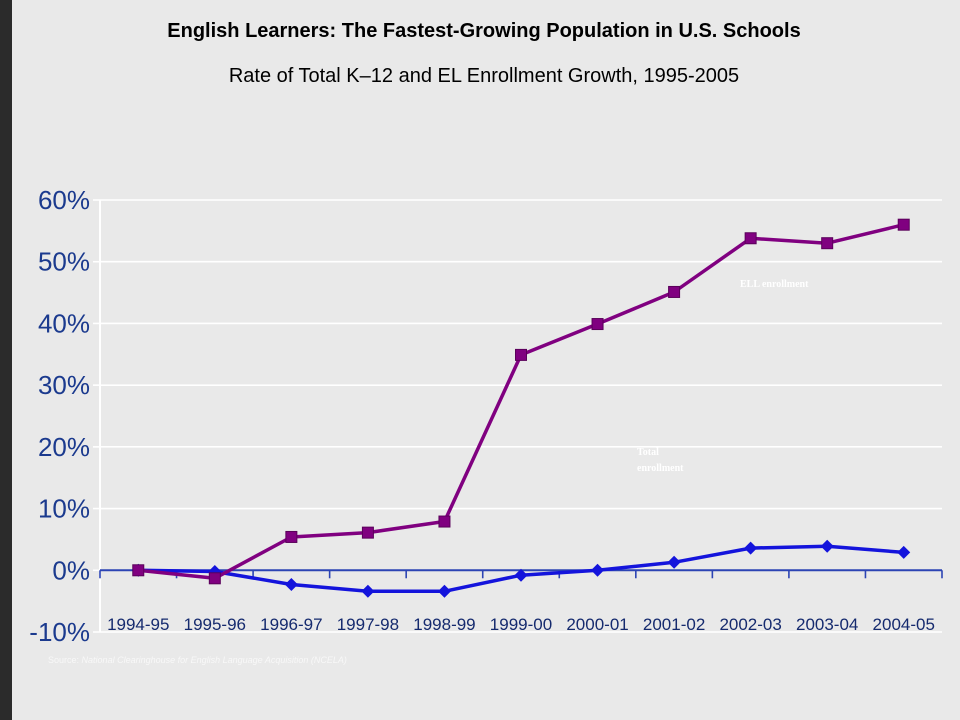 This screenshot has width=960, height=720. I want to click on x-tick-label: 2001-02, so click(674, 624).